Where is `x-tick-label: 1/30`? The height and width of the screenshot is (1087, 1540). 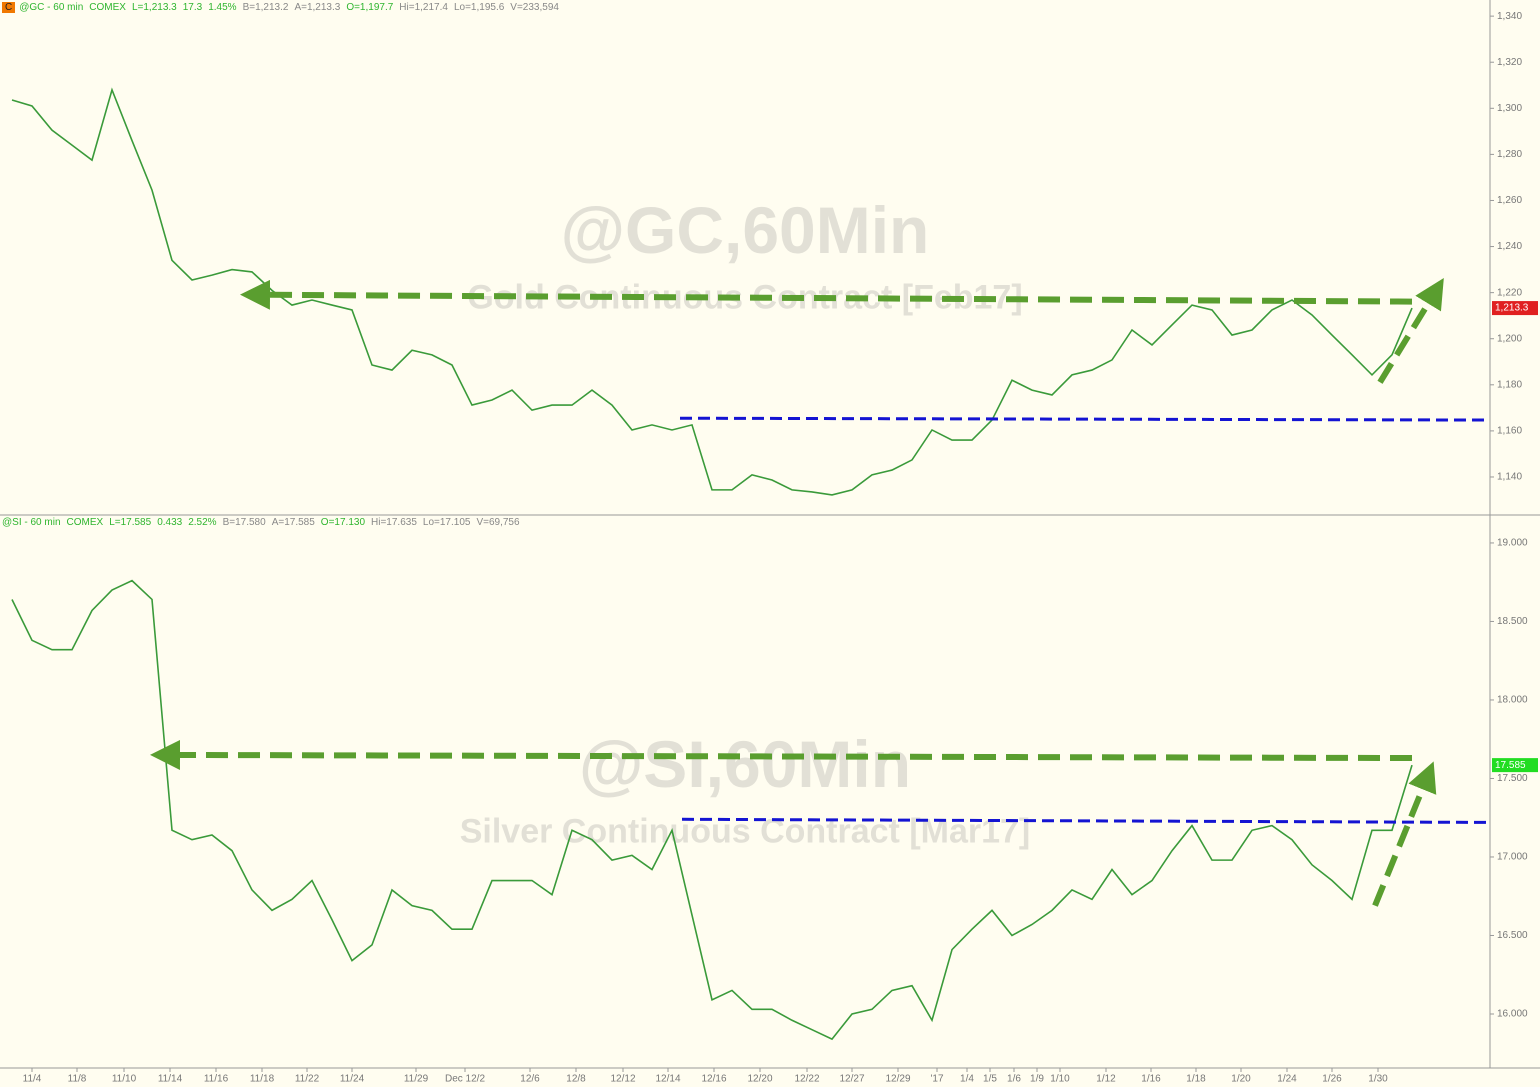 x-tick-label: 1/30 is located at coordinates (1378, 1079).